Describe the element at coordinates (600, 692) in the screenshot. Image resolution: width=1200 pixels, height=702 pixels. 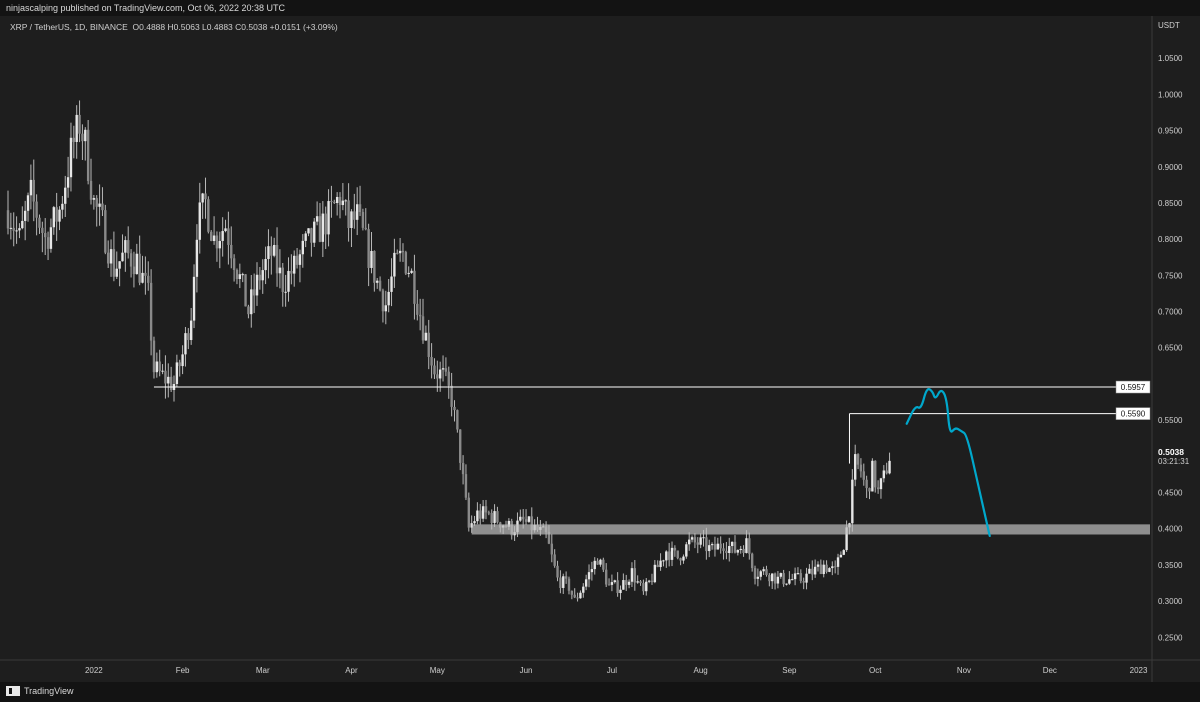
I see `footer-bar: TradingView` at that location.